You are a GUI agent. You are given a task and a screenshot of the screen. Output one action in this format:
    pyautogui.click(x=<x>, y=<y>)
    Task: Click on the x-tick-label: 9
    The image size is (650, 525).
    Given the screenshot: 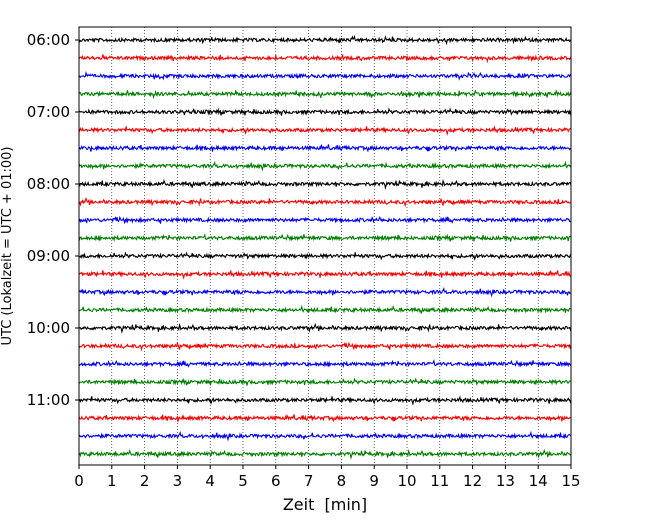 What is the action you would take?
    pyautogui.click(x=374, y=481)
    